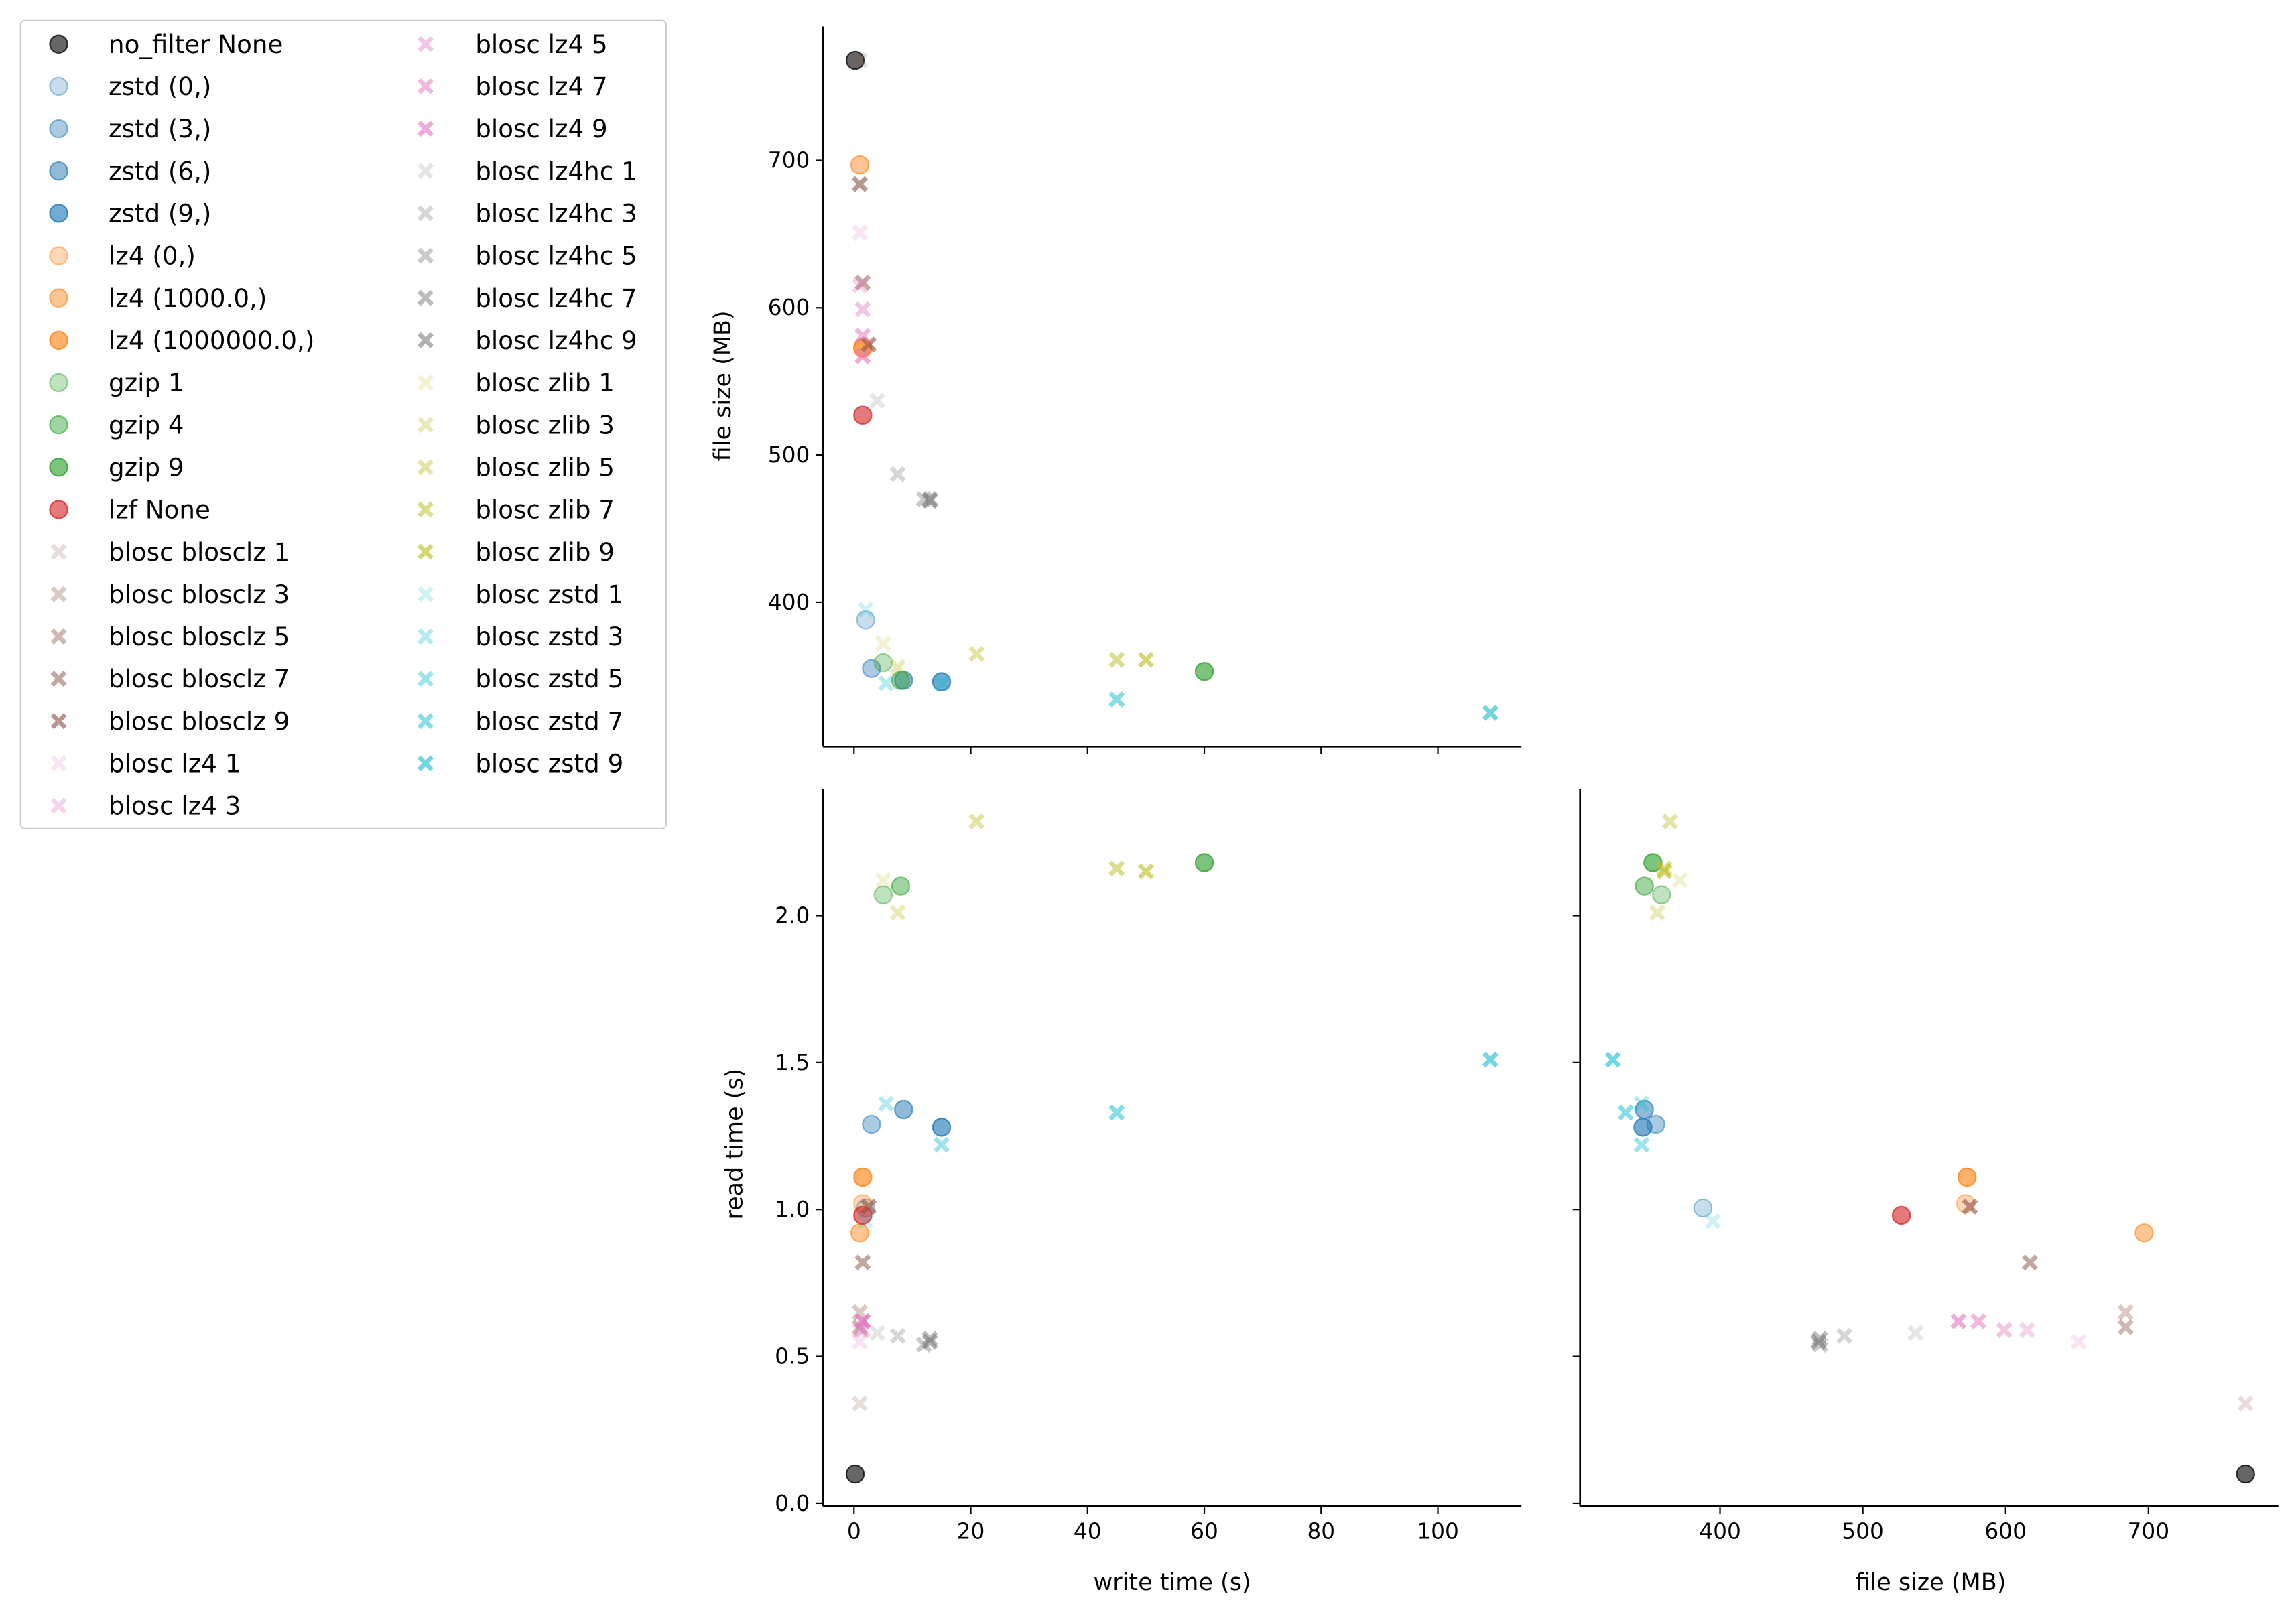  What do you see at coordinates (545, 510) in the screenshot?
I see `legend-label: blosc zlib 7` at bounding box center [545, 510].